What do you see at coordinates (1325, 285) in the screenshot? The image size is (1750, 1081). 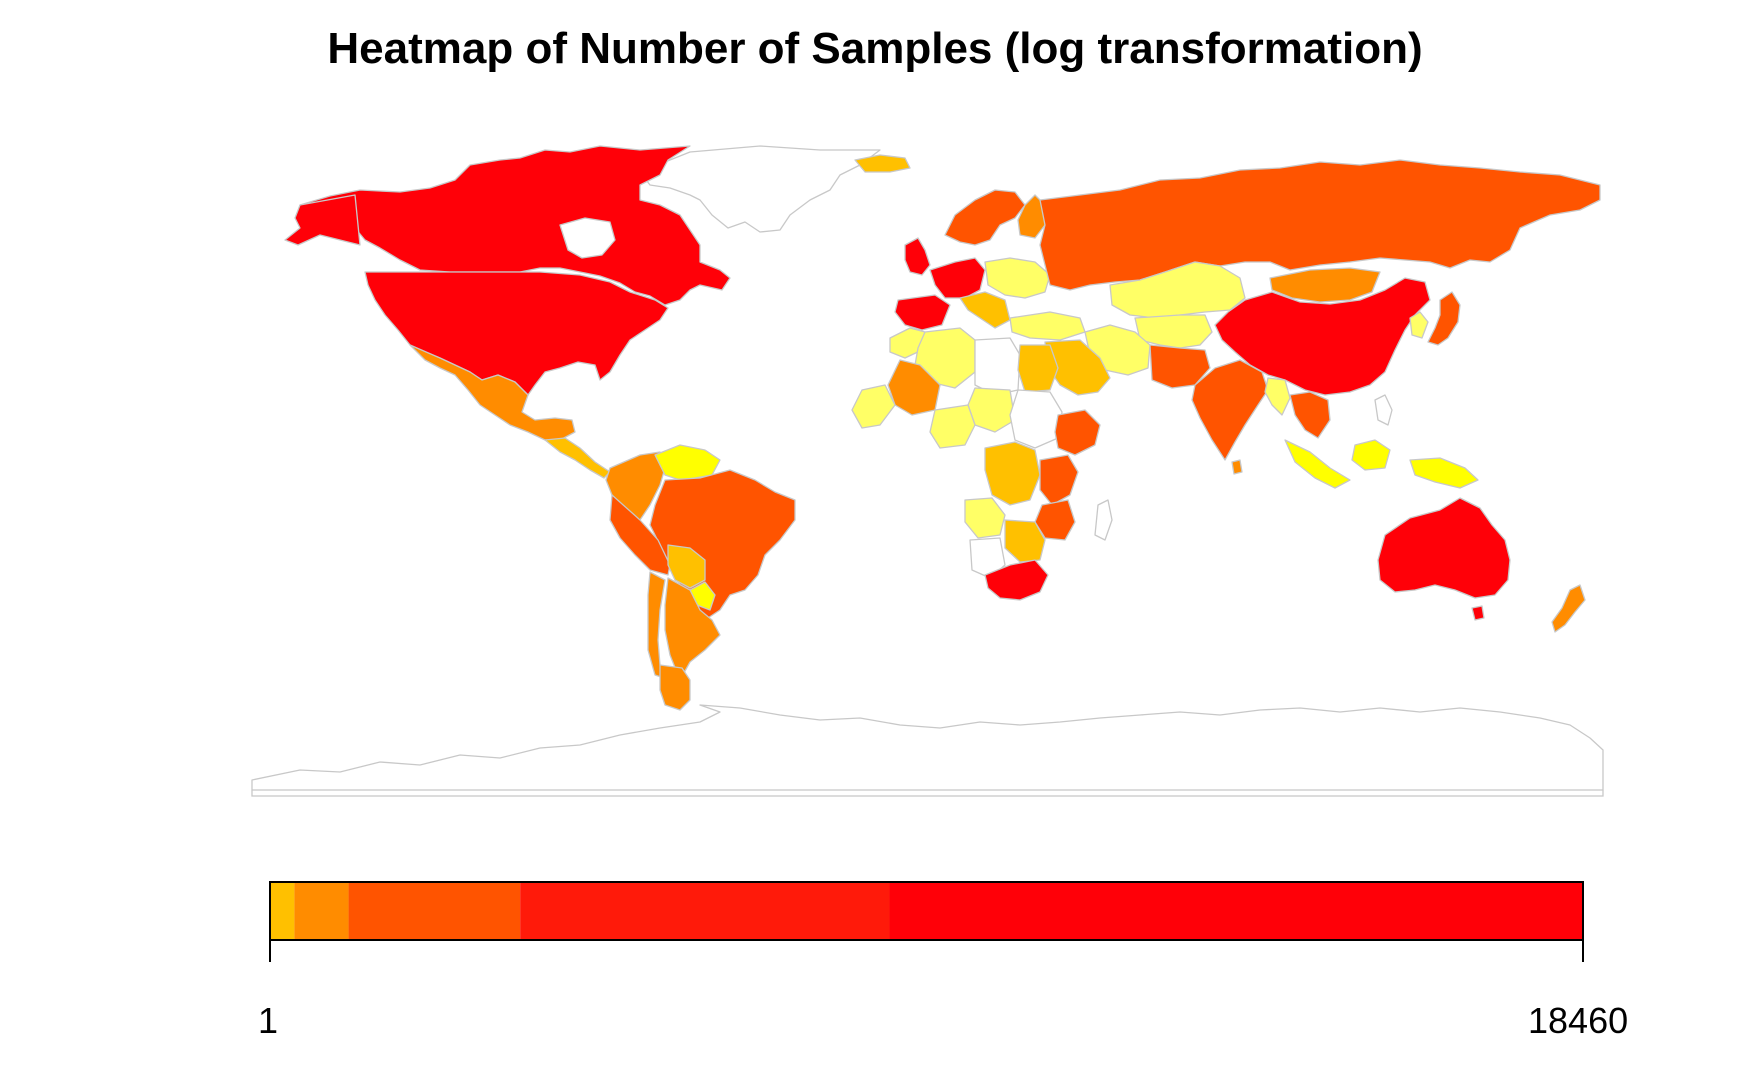 I see `region-mongolia` at bounding box center [1325, 285].